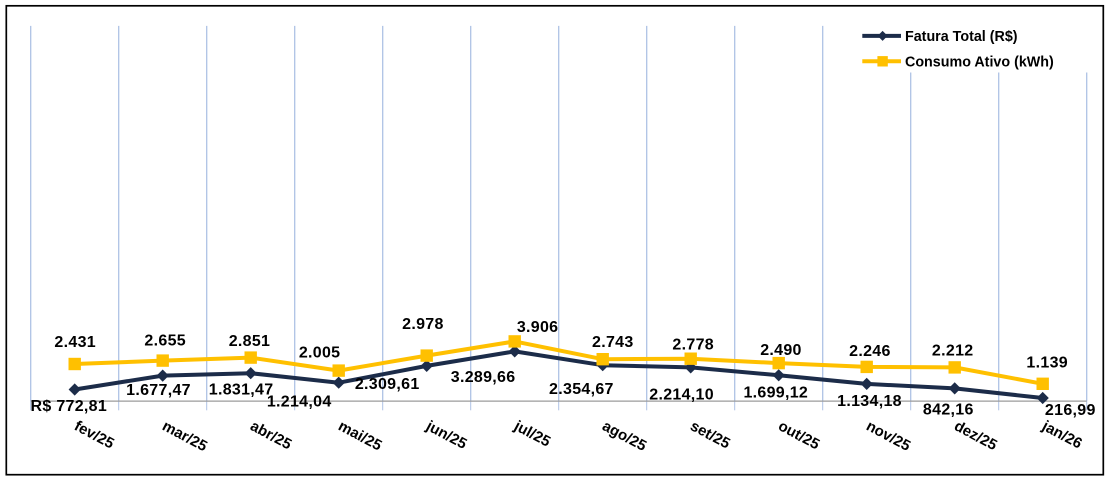 The width and height of the screenshot is (1112, 491). Describe the element at coordinates (538, 327) in the screenshot. I see `svg-text: 3.906` at that location.